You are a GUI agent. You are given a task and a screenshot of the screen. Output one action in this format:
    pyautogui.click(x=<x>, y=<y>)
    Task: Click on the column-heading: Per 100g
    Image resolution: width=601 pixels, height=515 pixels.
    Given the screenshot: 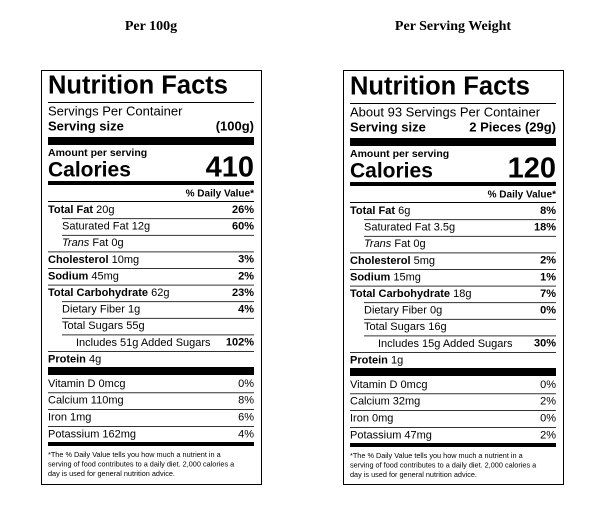 What is the action you would take?
    pyautogui.click(x=151, y=26)
    